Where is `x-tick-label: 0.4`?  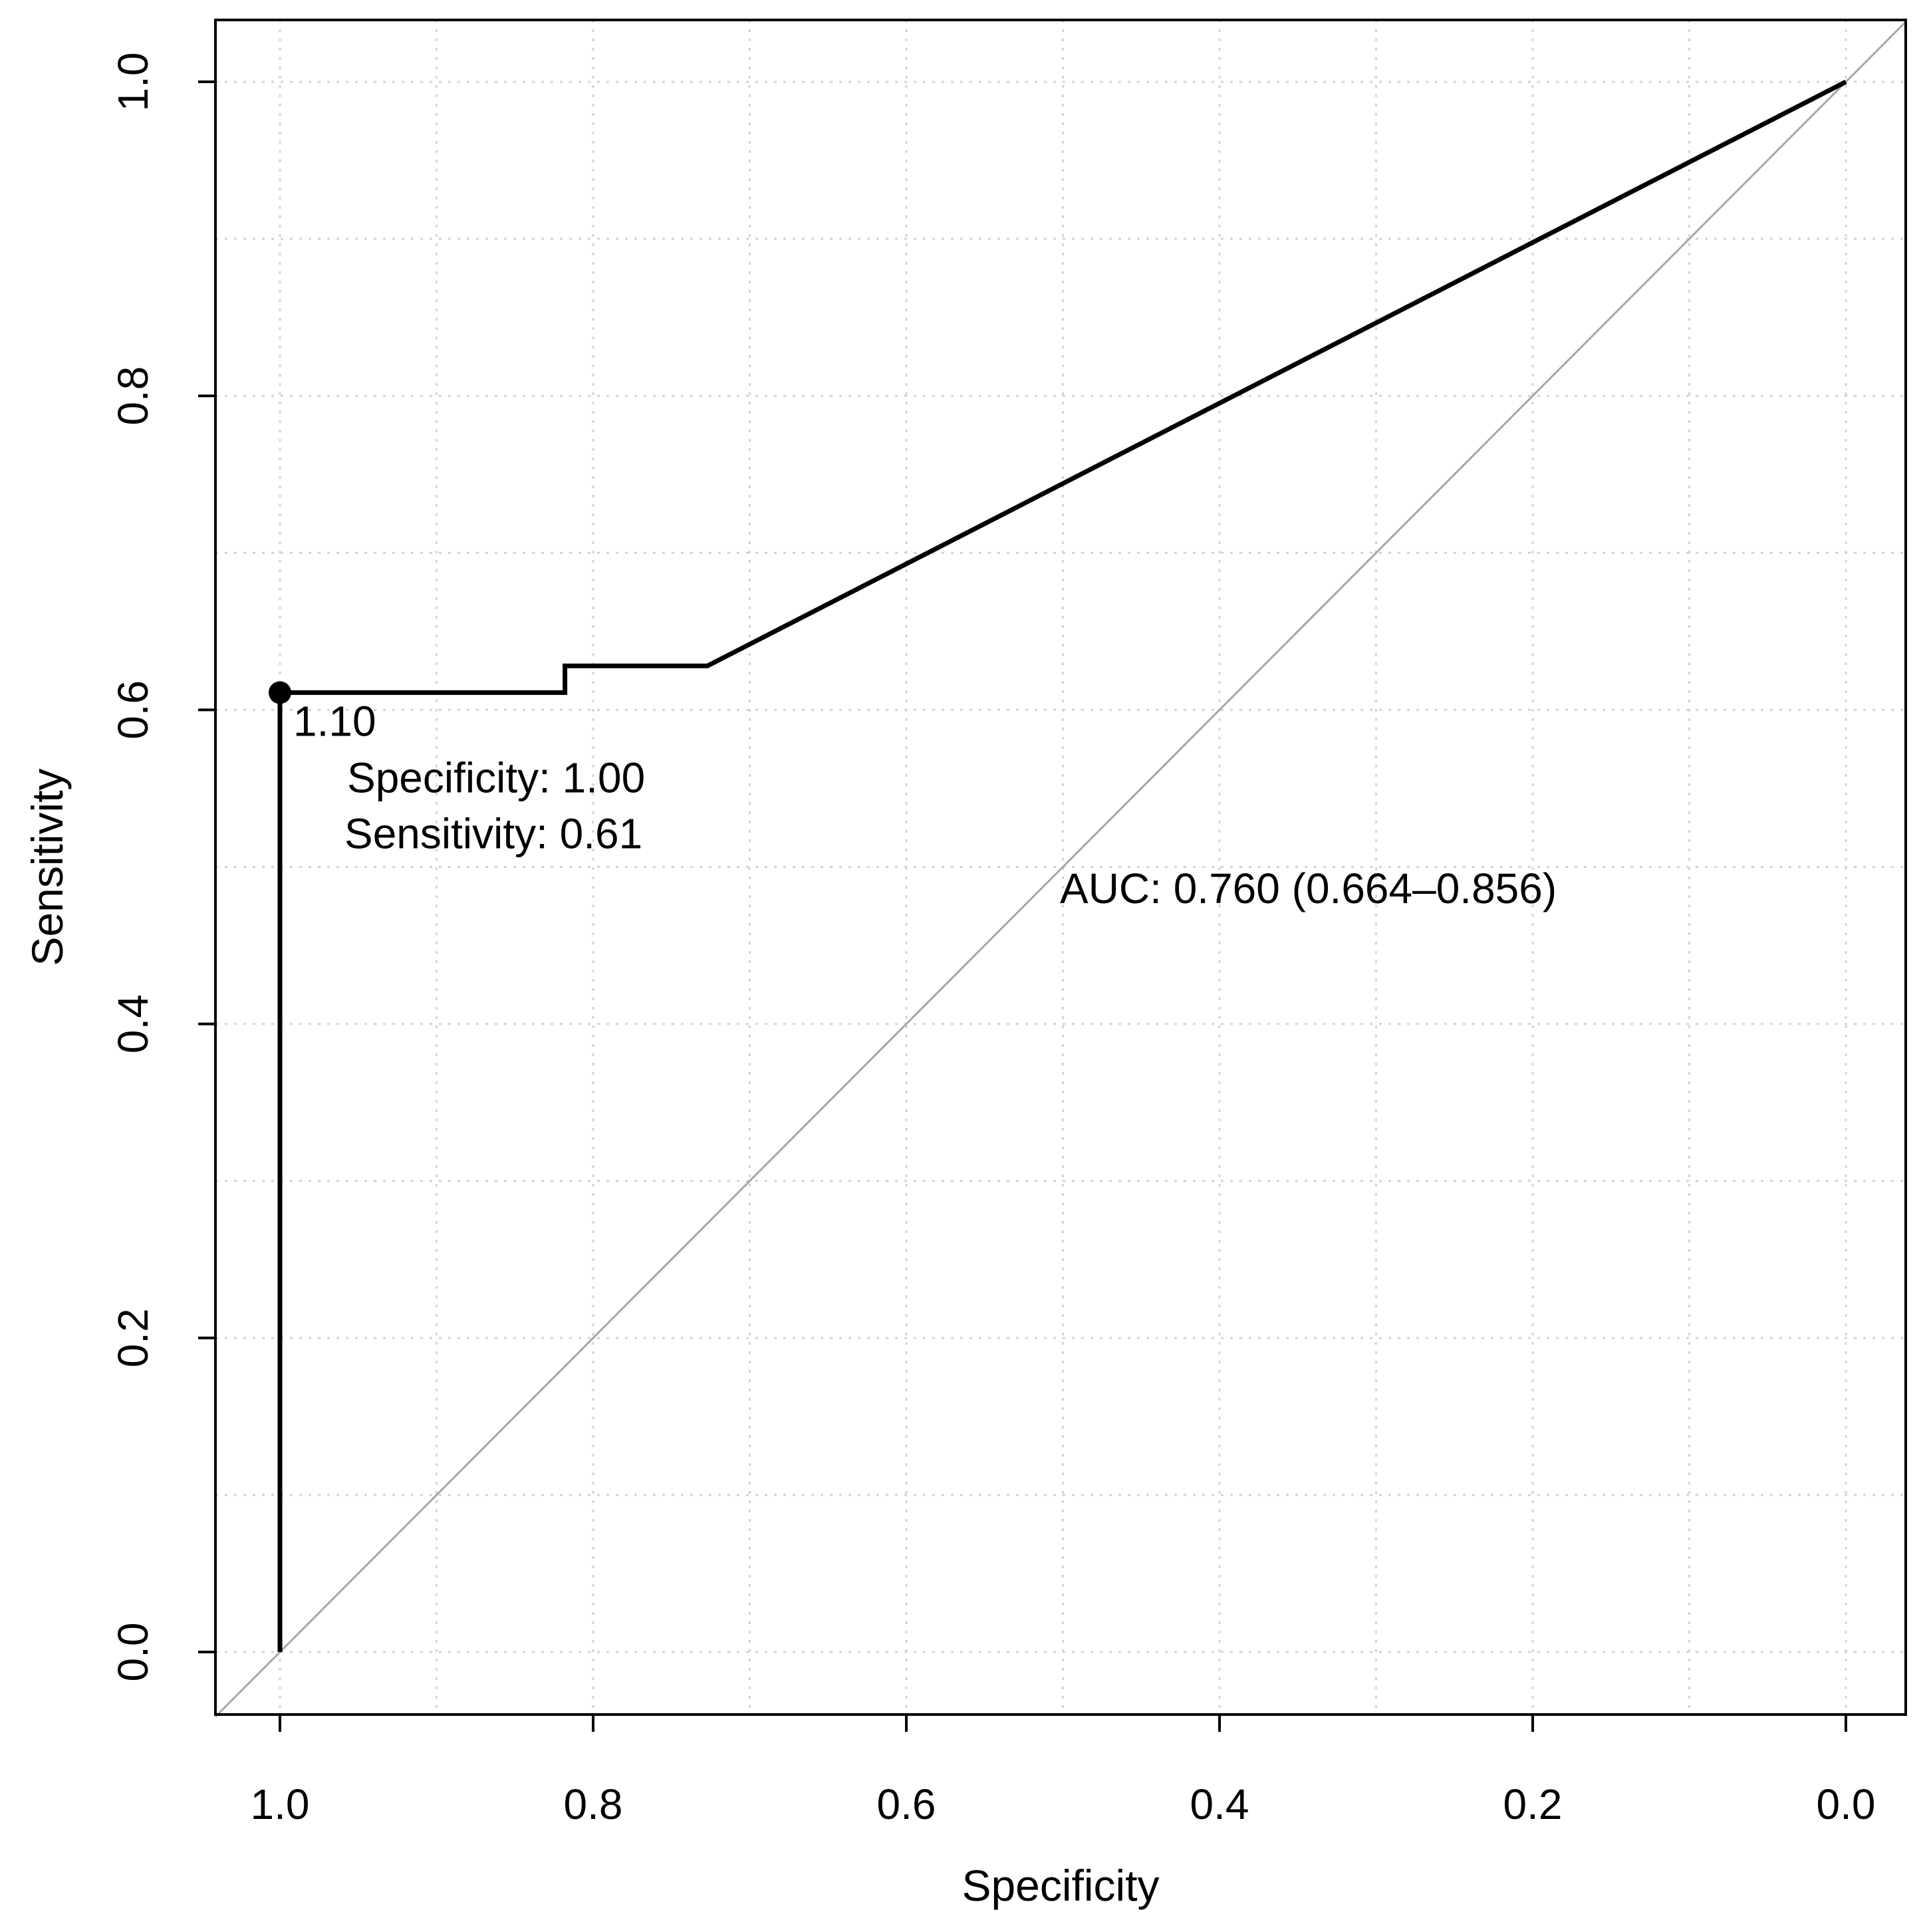 x-tick-label: 0.4 is located at coordinates (1219, 1804).